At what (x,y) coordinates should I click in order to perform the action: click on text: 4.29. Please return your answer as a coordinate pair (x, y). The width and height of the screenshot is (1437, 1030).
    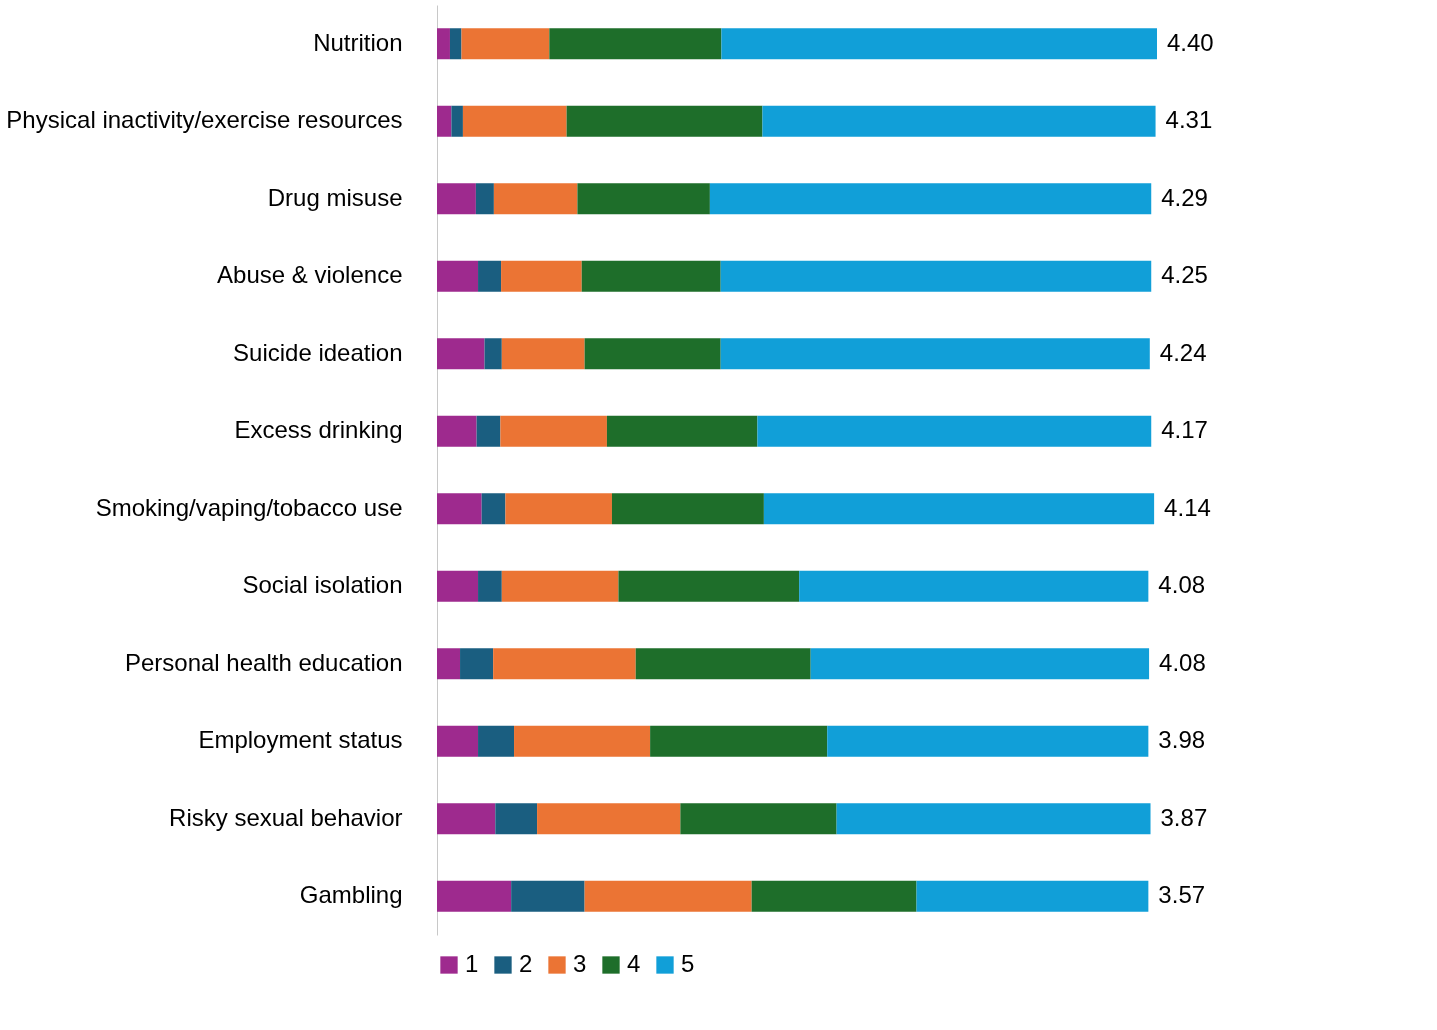
    Looking at the image, I should click on (1184, 197).